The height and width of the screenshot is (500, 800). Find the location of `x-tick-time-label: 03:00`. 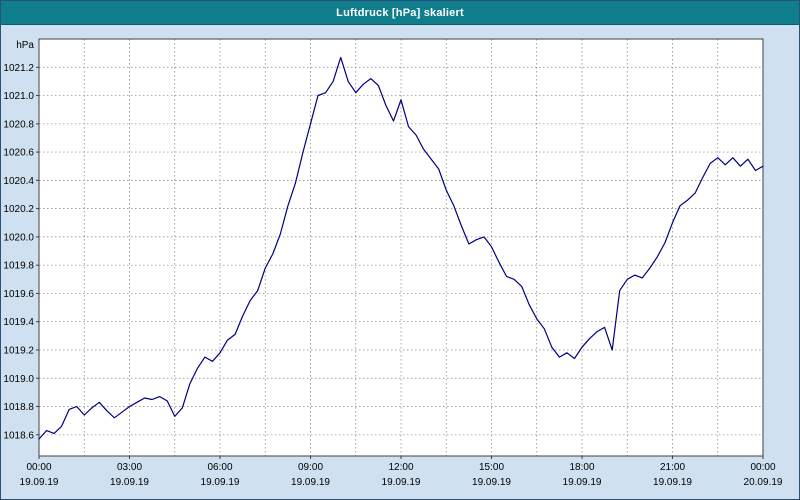

x-tick-time-label: 03:00 is located at coordinates (129, 467).